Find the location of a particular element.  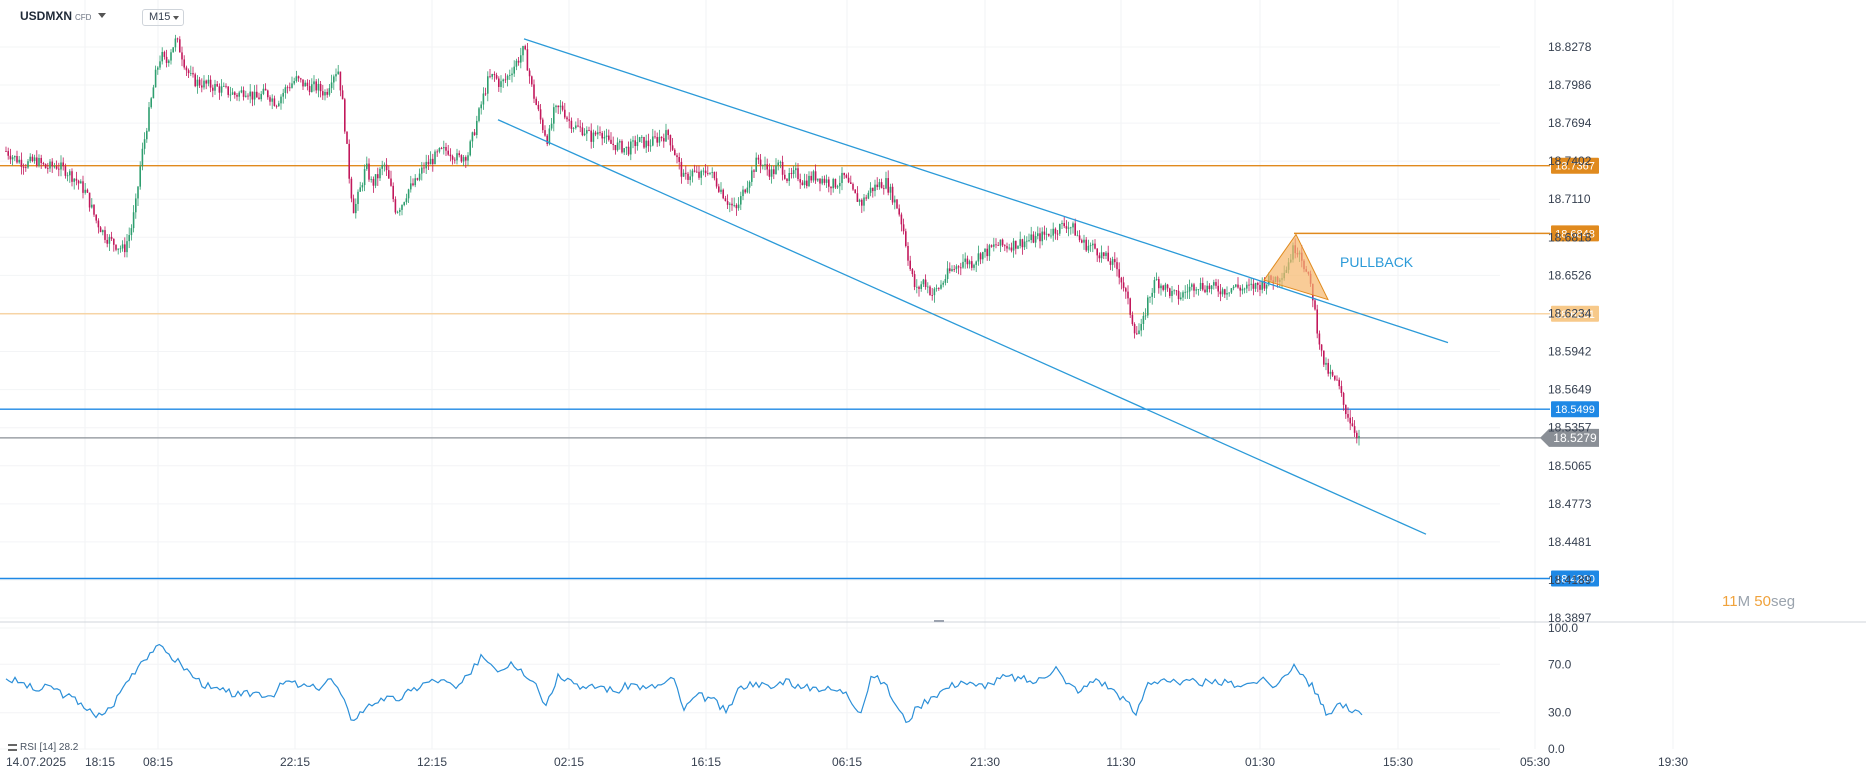

symbol-label: USDMXN CFD is located at coordinates (55, 16).